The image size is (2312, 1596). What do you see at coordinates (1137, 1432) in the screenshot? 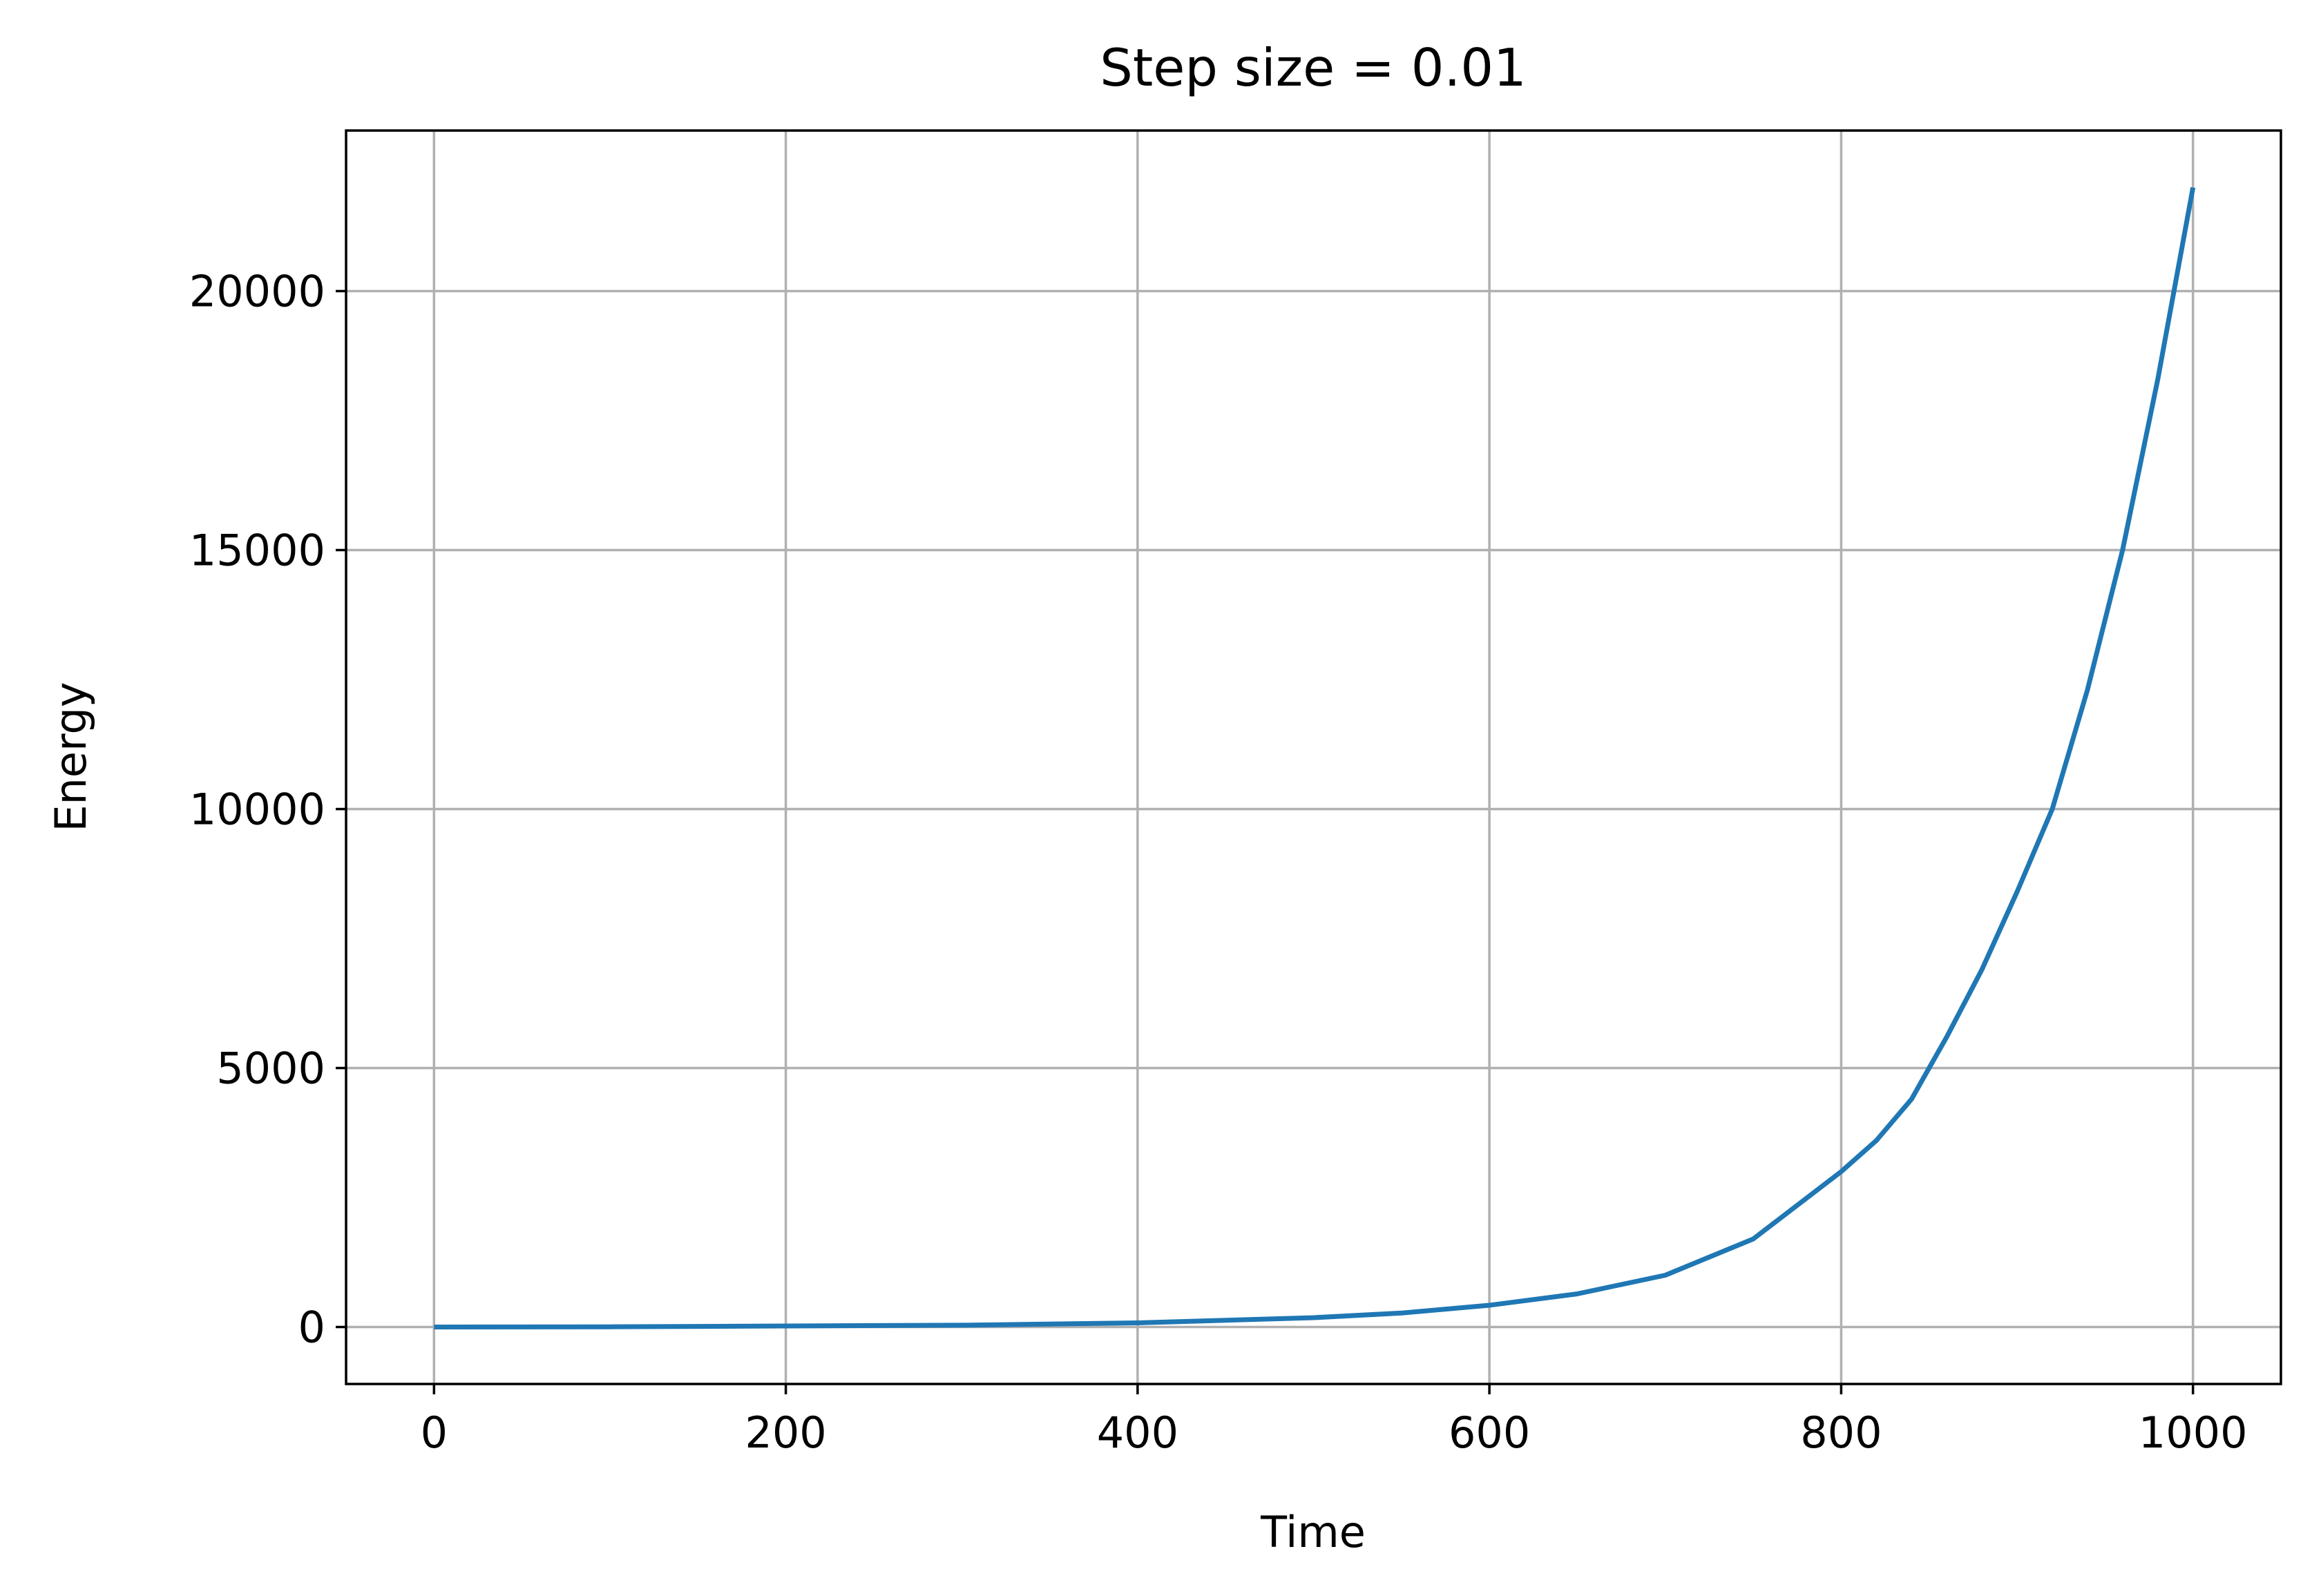
I see `x-tick-label: 400` at bounding box center [1137, 1432].